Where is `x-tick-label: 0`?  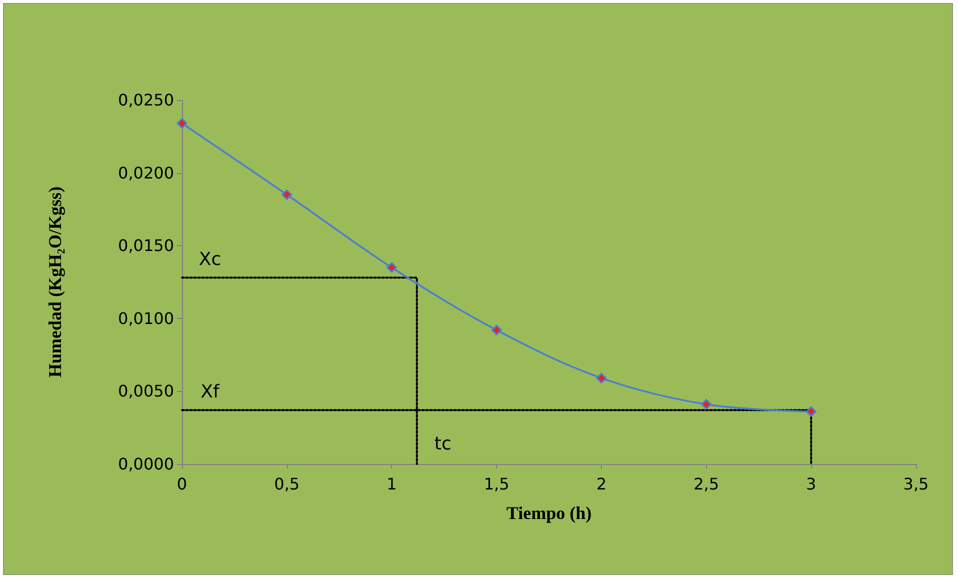
x-tick-label: 0 is located at coordinates (182, 484).